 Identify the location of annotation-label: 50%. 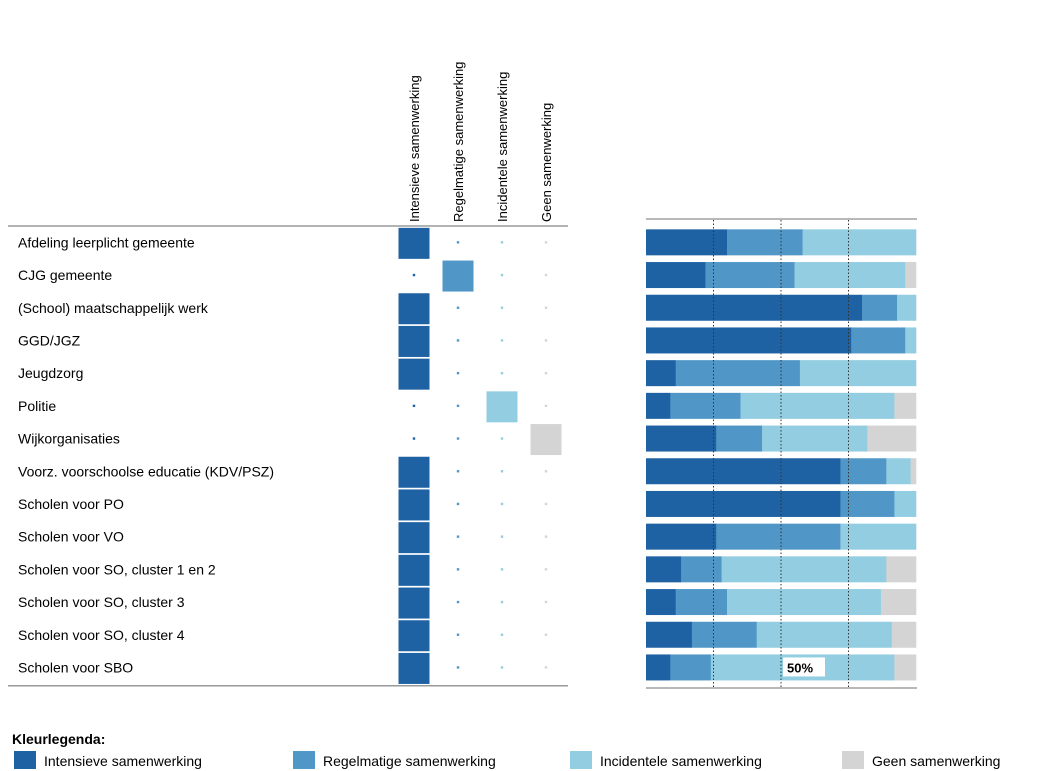
(800, 667).